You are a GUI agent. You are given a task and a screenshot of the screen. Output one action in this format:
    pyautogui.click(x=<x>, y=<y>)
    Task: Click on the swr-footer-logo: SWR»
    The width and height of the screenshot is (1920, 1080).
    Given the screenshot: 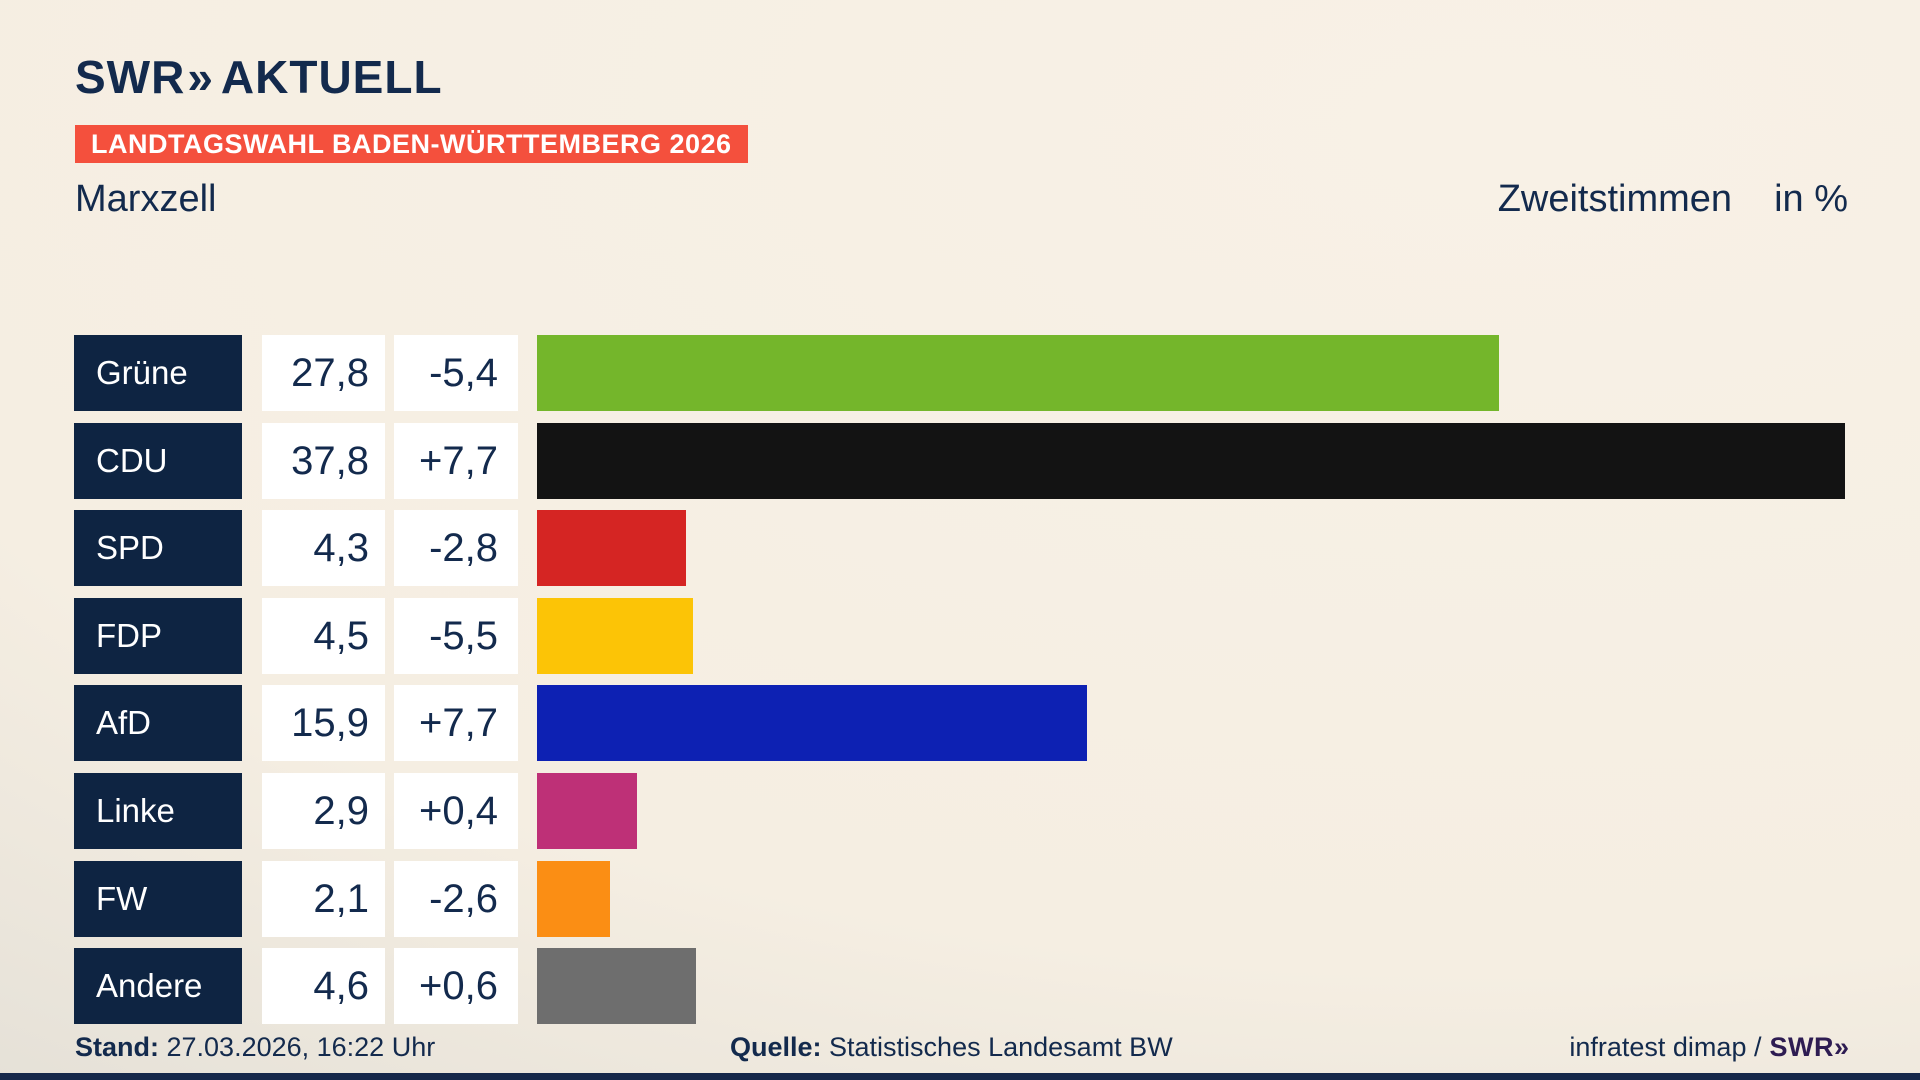 What is the action you would take?
    pyautogui.click(x=1809, y=1047)
    